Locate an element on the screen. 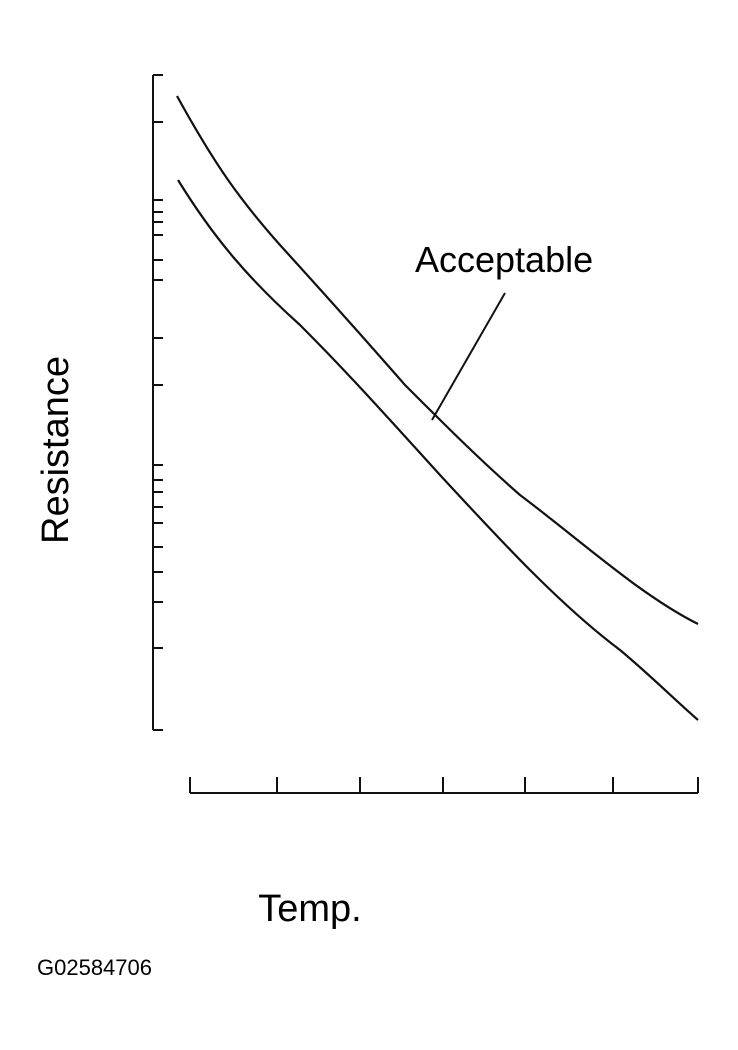  y-axis is located at coordinates (157, 402).